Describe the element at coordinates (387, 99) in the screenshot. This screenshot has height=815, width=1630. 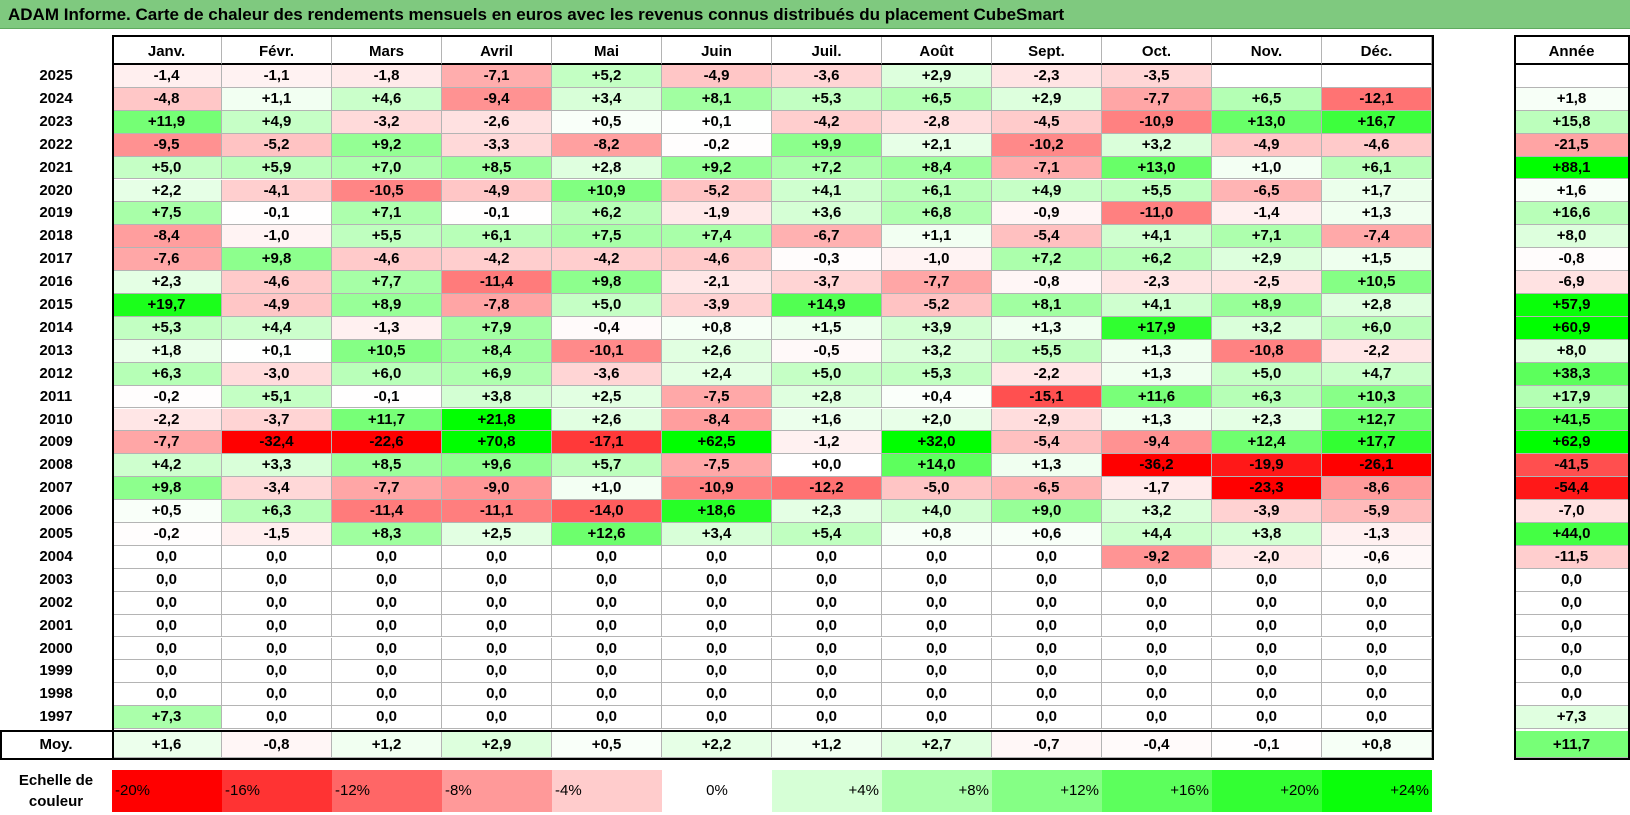
I see `heatmap-cell: +4,6` at that location.